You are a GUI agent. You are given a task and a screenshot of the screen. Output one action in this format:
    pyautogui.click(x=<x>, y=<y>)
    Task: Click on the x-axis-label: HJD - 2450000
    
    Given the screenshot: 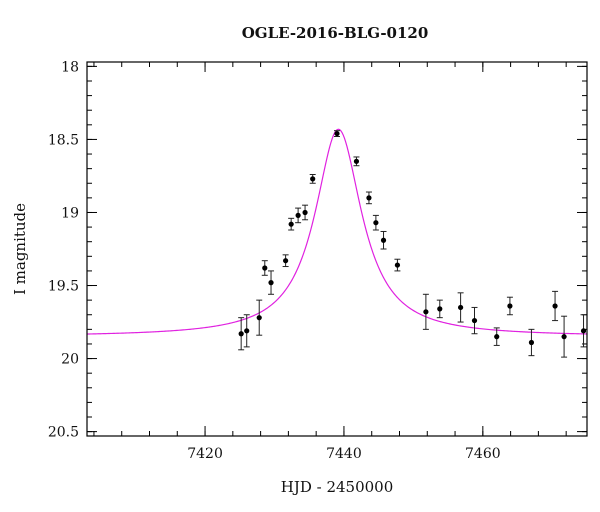 What is the action you would take?
    pyautogui.click(x=337, y=487)
    